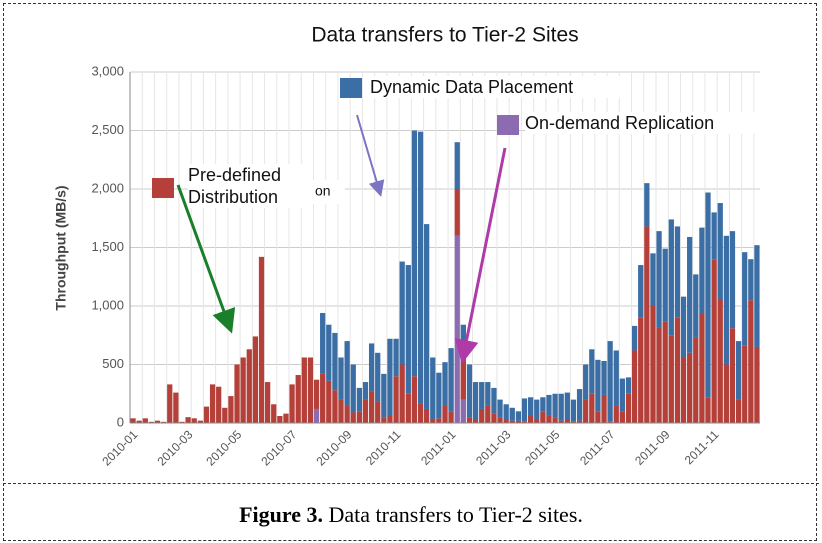 Image resolution: width=822 pixels, height=543 pixels. What do you see at coordinates (223, 447) in the screenshot?
I see `x-tick-label: 2010-05` at bounding box center [223, 447].